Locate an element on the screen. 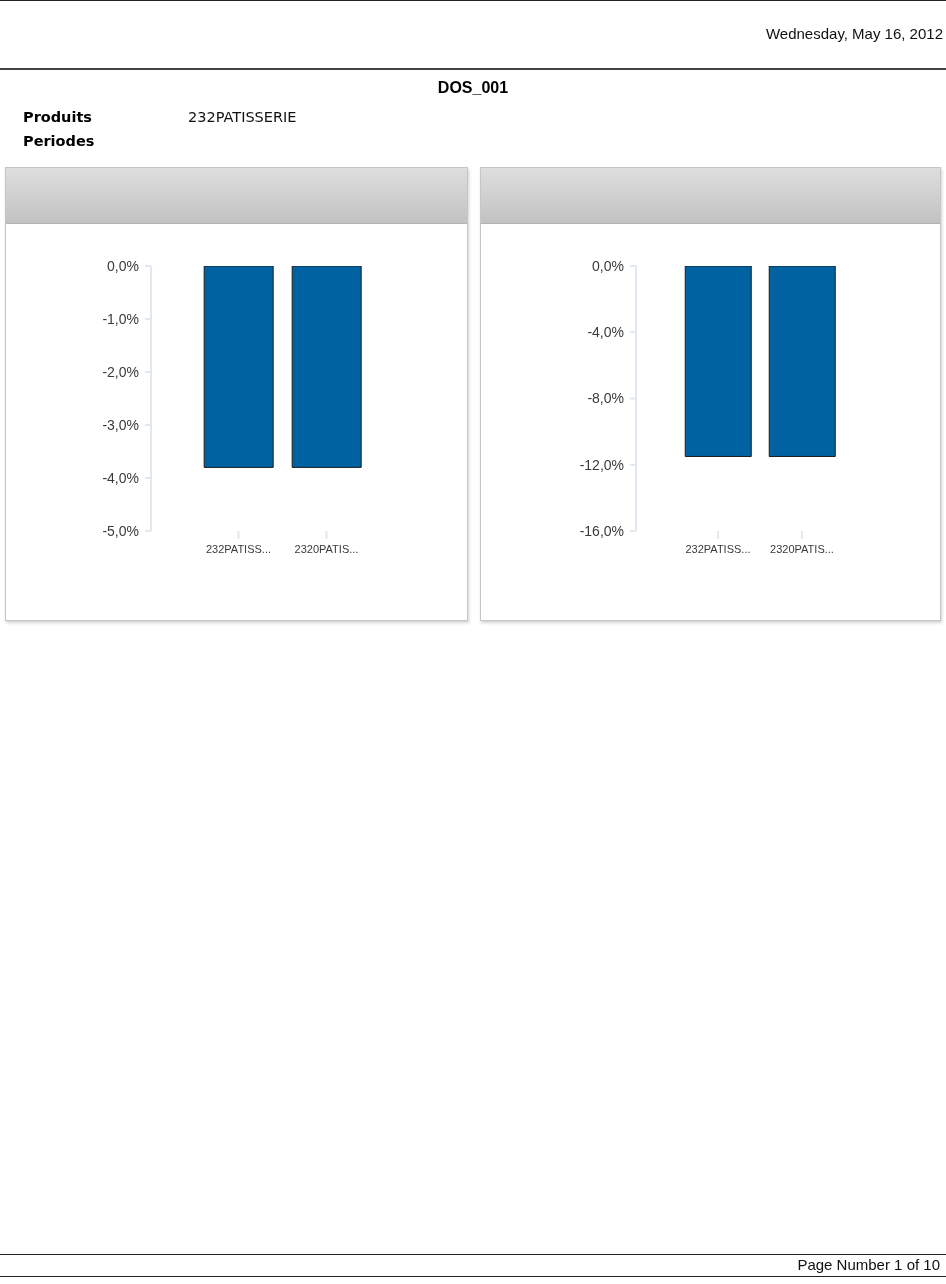  y-tick-label: -5,0% is located at coordinates (120, 530).